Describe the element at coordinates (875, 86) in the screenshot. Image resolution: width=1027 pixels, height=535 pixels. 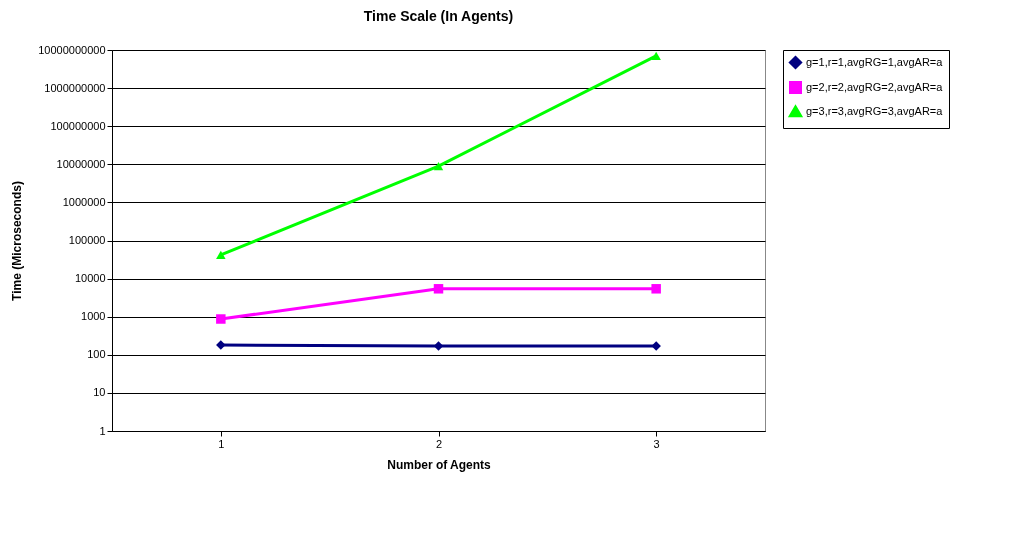
I see `legend-label: g=2,r=2,avgRG=2,avgAR=a` at that location.